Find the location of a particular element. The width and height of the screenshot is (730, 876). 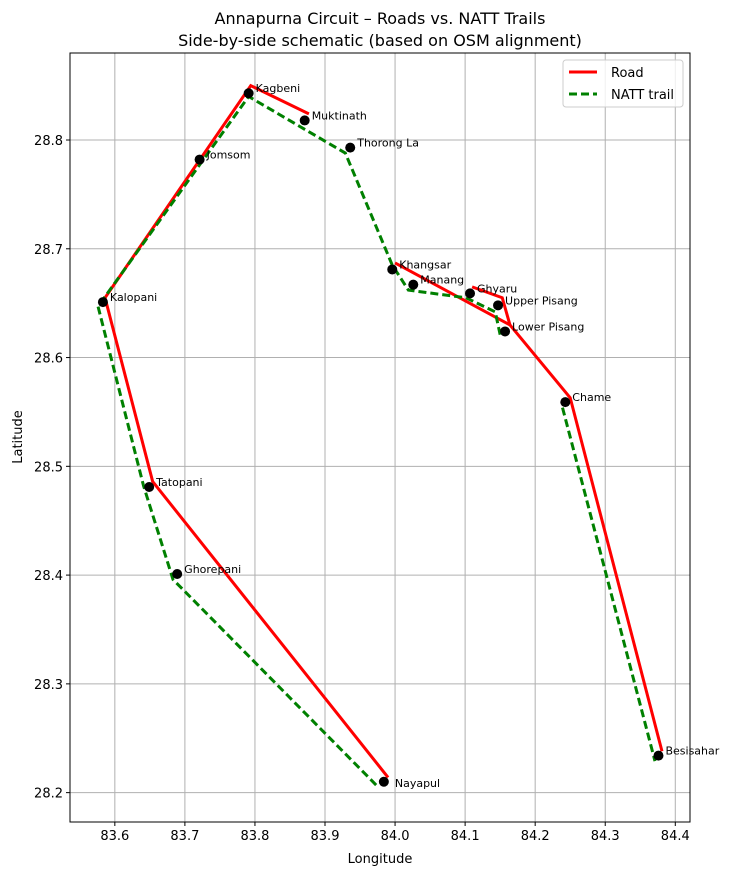

y-tick-label: 28.8 is located at coordinates (48, 141).